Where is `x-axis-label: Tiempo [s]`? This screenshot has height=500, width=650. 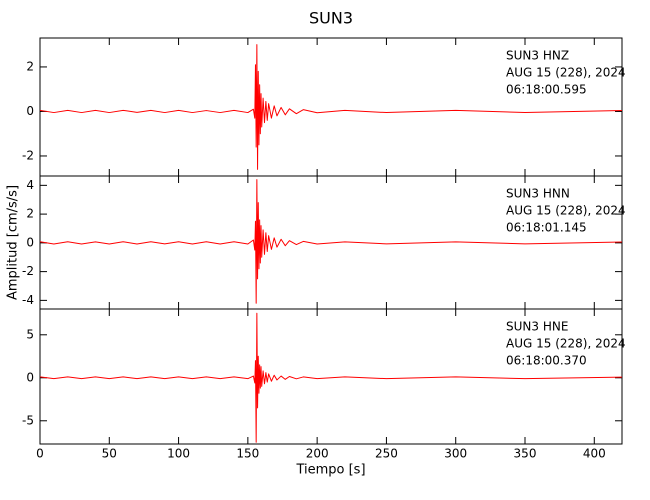 x-axis-label: Tiempo [s] is located at coordinates (330, 470).